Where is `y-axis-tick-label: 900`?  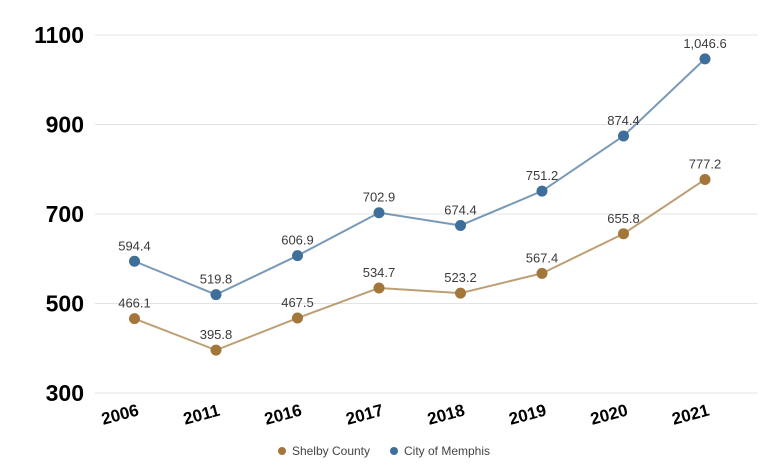
y-axis-tick-label: 900 is located at coordinates (65, 125).